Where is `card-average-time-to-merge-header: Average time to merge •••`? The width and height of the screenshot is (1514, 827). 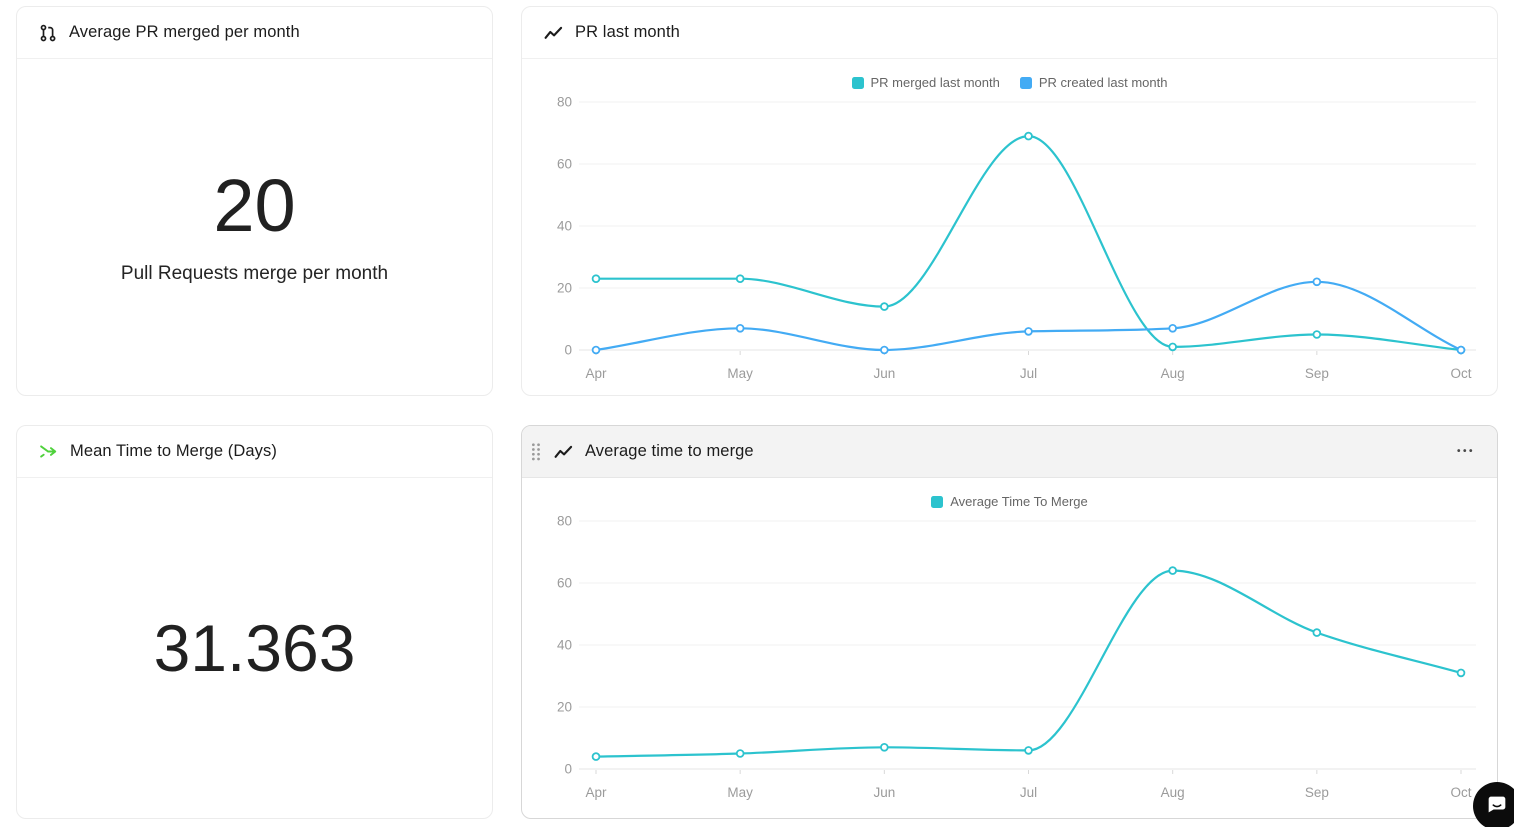
card-average-time-to-merge-header: Average time to merge ••• is located at coordinates (1009, 452).